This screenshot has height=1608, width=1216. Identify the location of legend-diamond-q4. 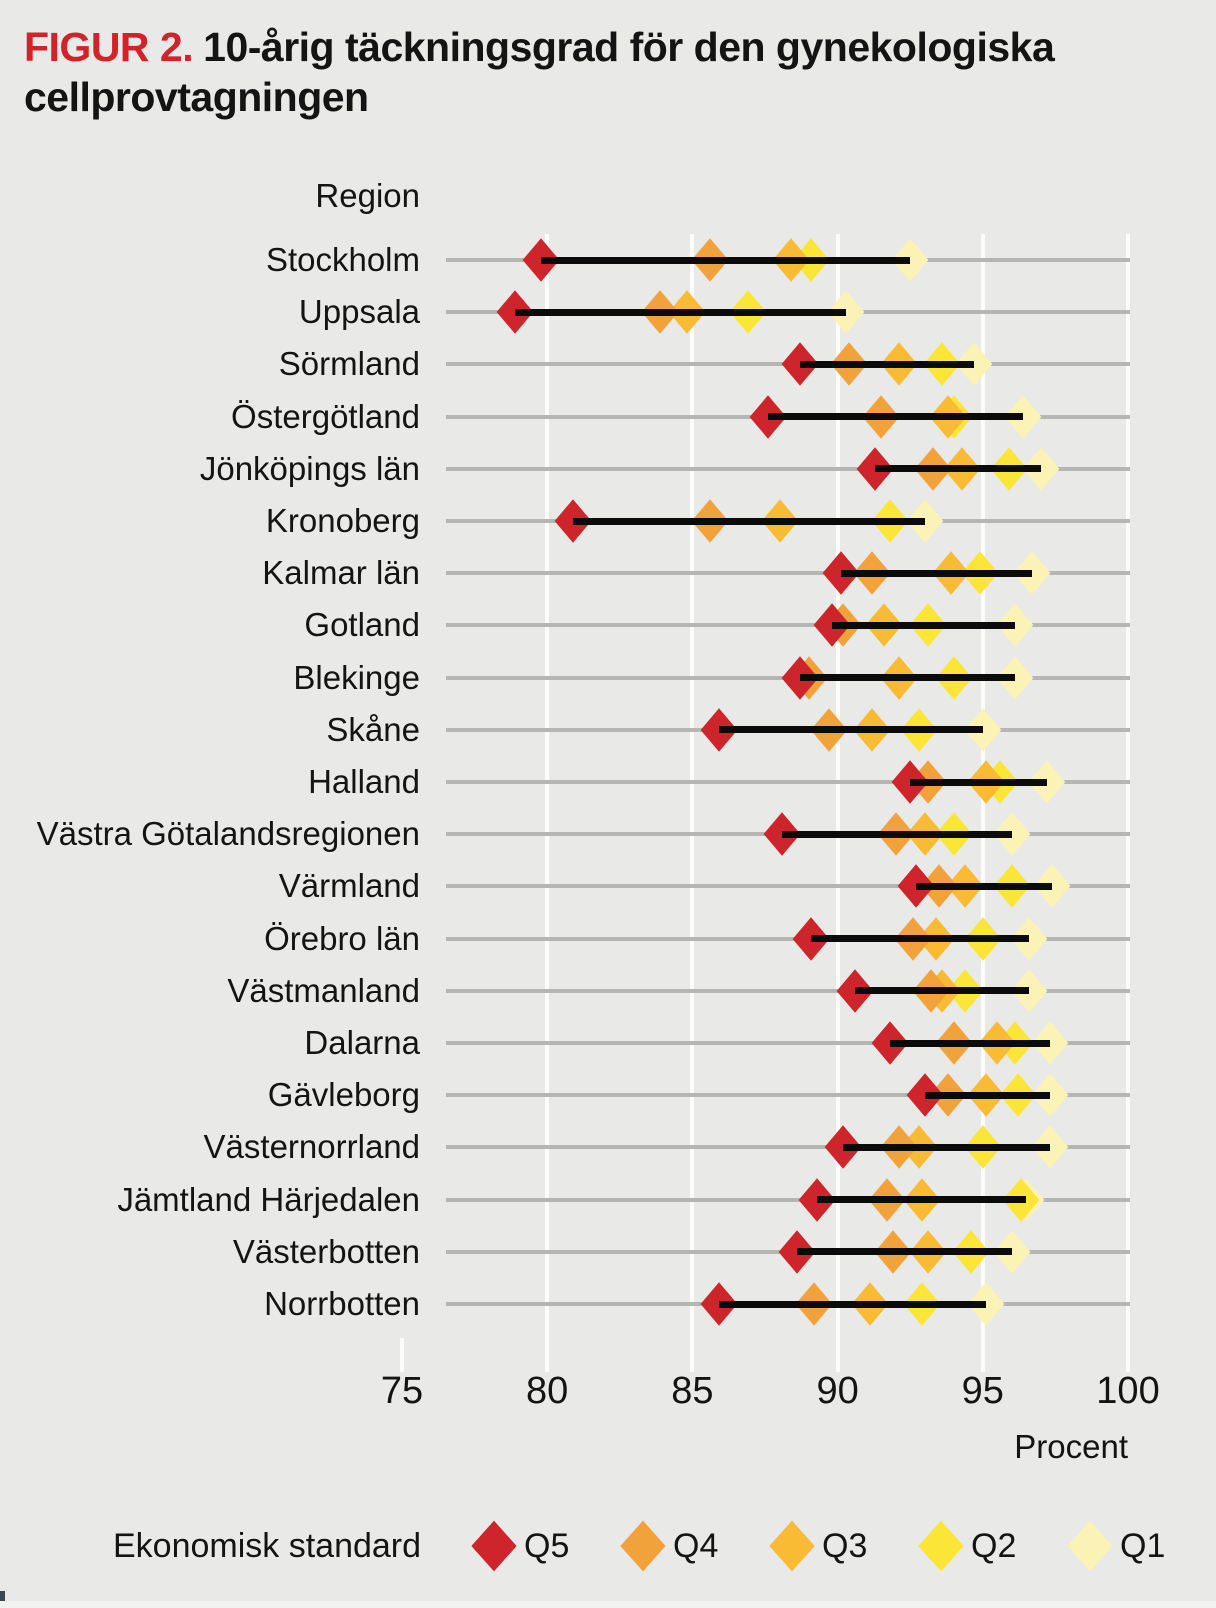
(643, 1546).